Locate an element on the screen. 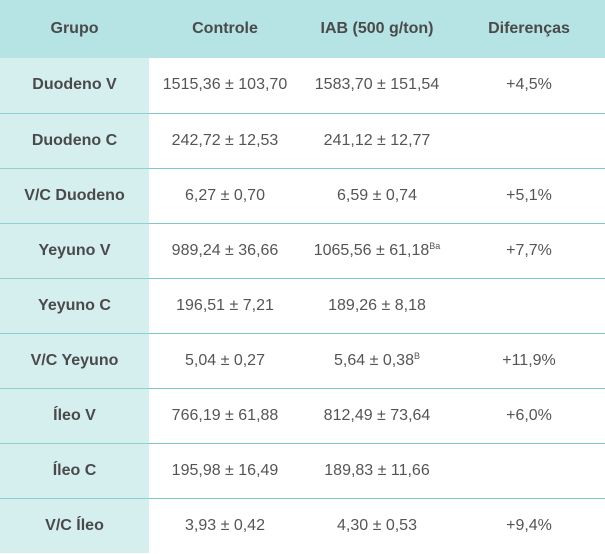 The width and height of the screenshot is (605, 554). iab-value: 6,59 ± 0,74 is located at coordinates (377, 195).